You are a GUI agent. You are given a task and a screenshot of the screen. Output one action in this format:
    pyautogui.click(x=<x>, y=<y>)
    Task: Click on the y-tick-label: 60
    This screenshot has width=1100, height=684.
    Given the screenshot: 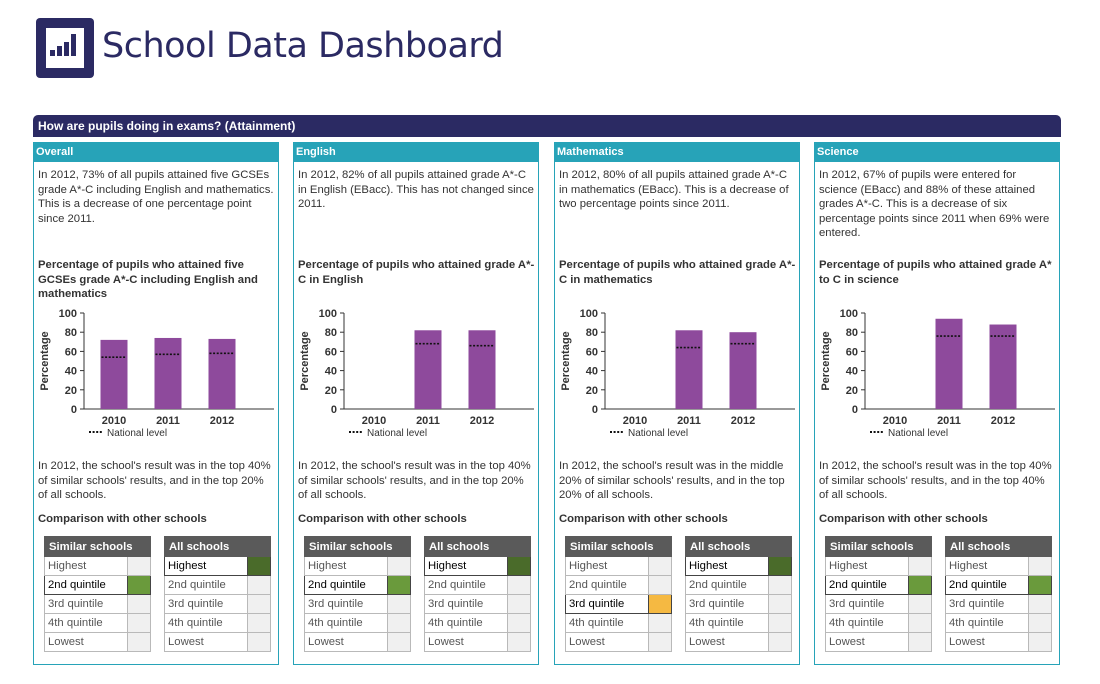 What is the action you would take?
    pyautogui.click(x=592, y=352)
    